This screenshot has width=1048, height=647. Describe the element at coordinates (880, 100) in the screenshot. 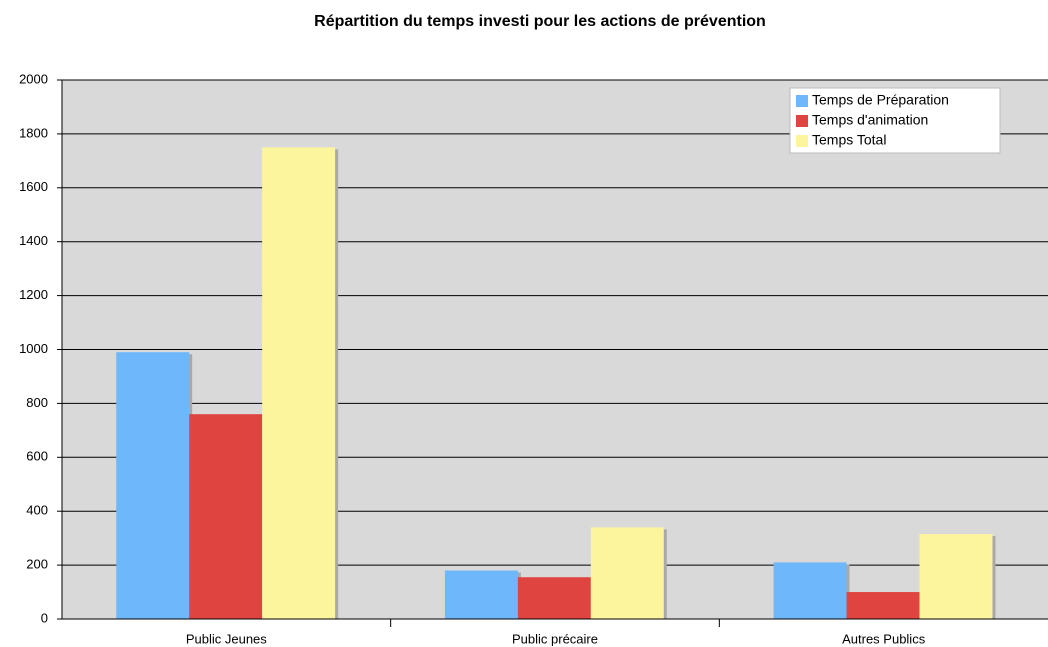

I see `legend-label: Temps de Préparation` at that location.